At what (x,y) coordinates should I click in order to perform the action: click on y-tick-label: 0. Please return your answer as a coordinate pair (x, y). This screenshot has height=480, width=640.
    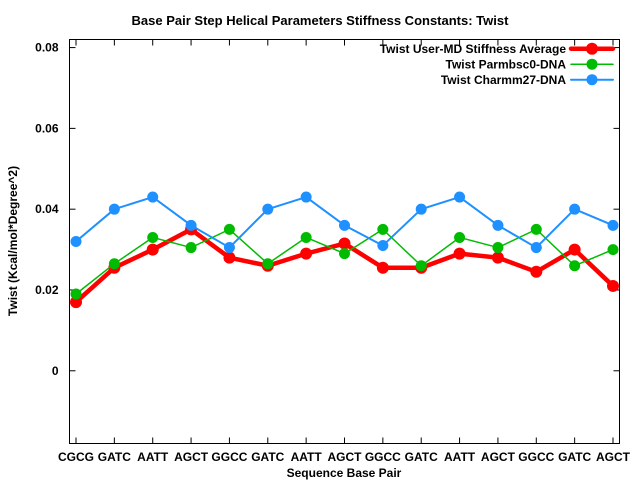
    Looking at the image, I should click on (55, 371).